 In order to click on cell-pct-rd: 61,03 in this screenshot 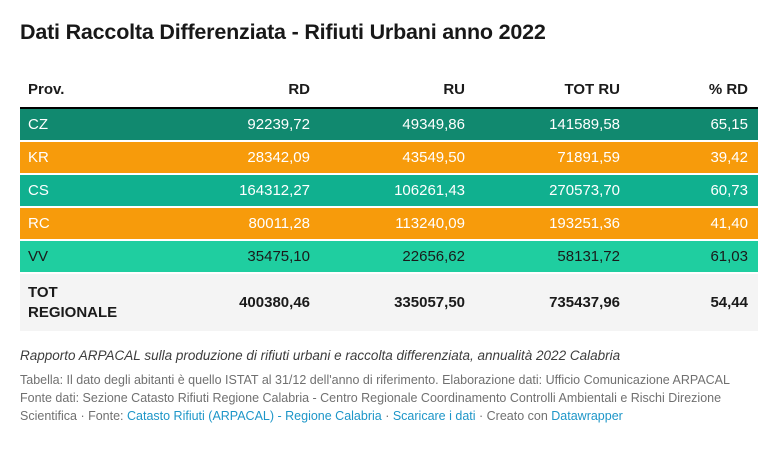, I will do `click(729, 256)`.